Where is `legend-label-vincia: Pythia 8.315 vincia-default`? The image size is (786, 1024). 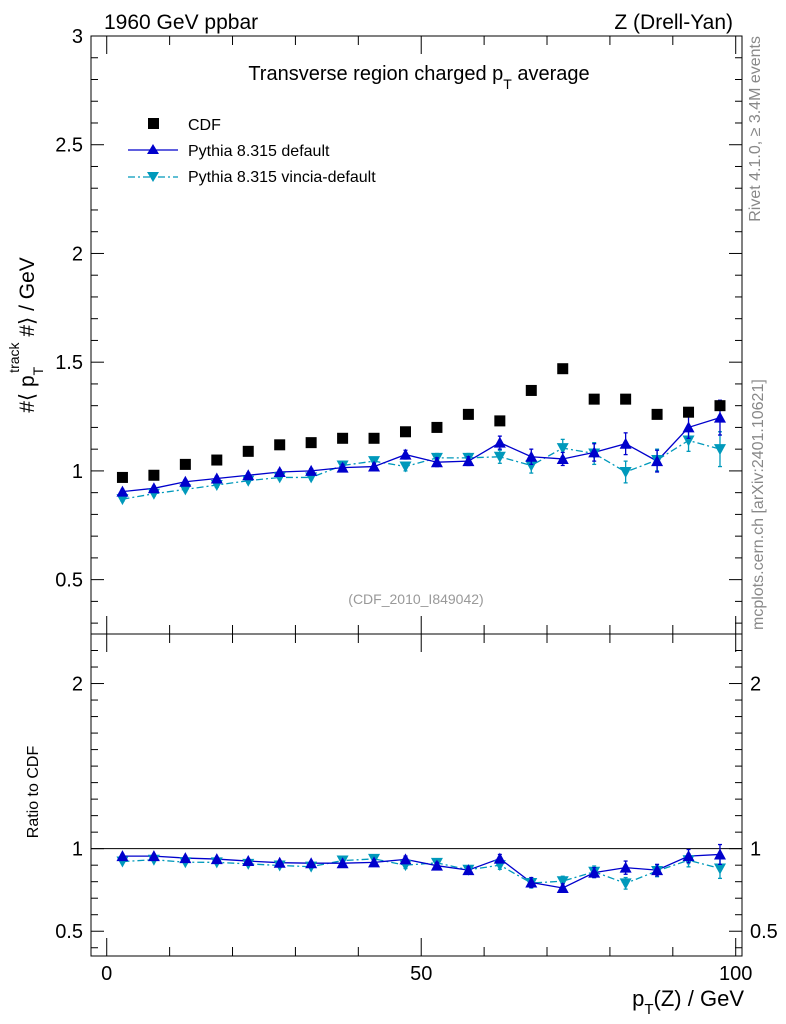 legend-label-vincia: Pythia 8.315 vincia-default is located at coordinates (282, 177).